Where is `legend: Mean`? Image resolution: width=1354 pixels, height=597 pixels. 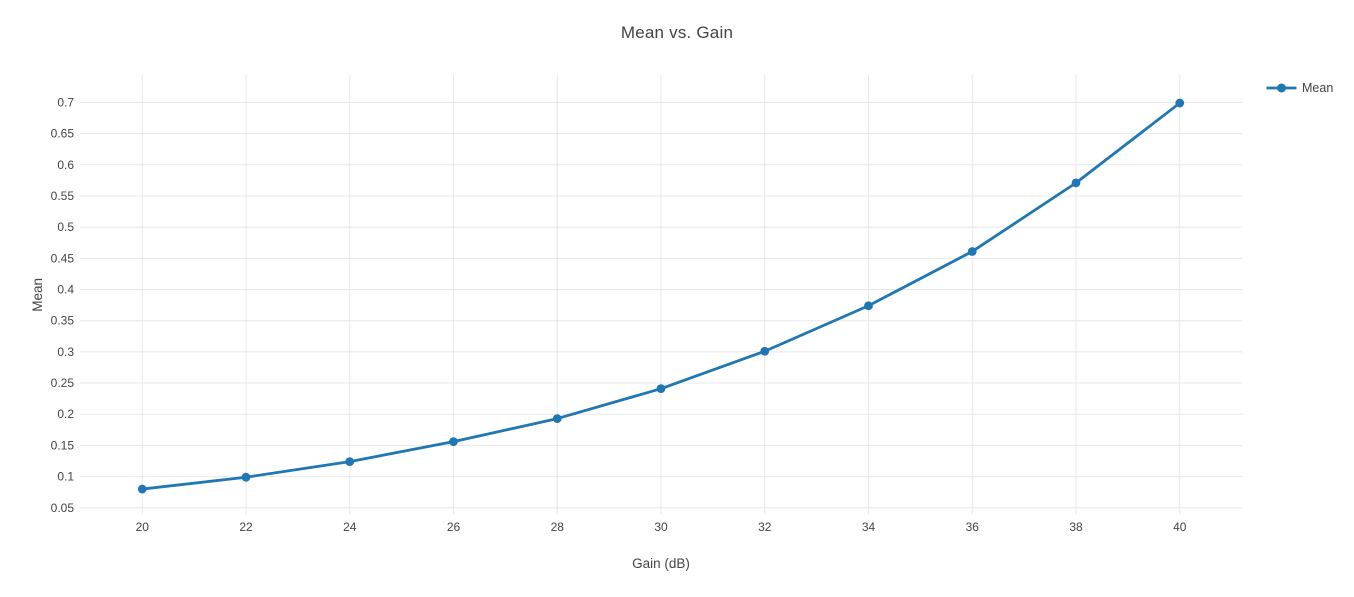 legend: Mean is located at coordinates (1299, 88).